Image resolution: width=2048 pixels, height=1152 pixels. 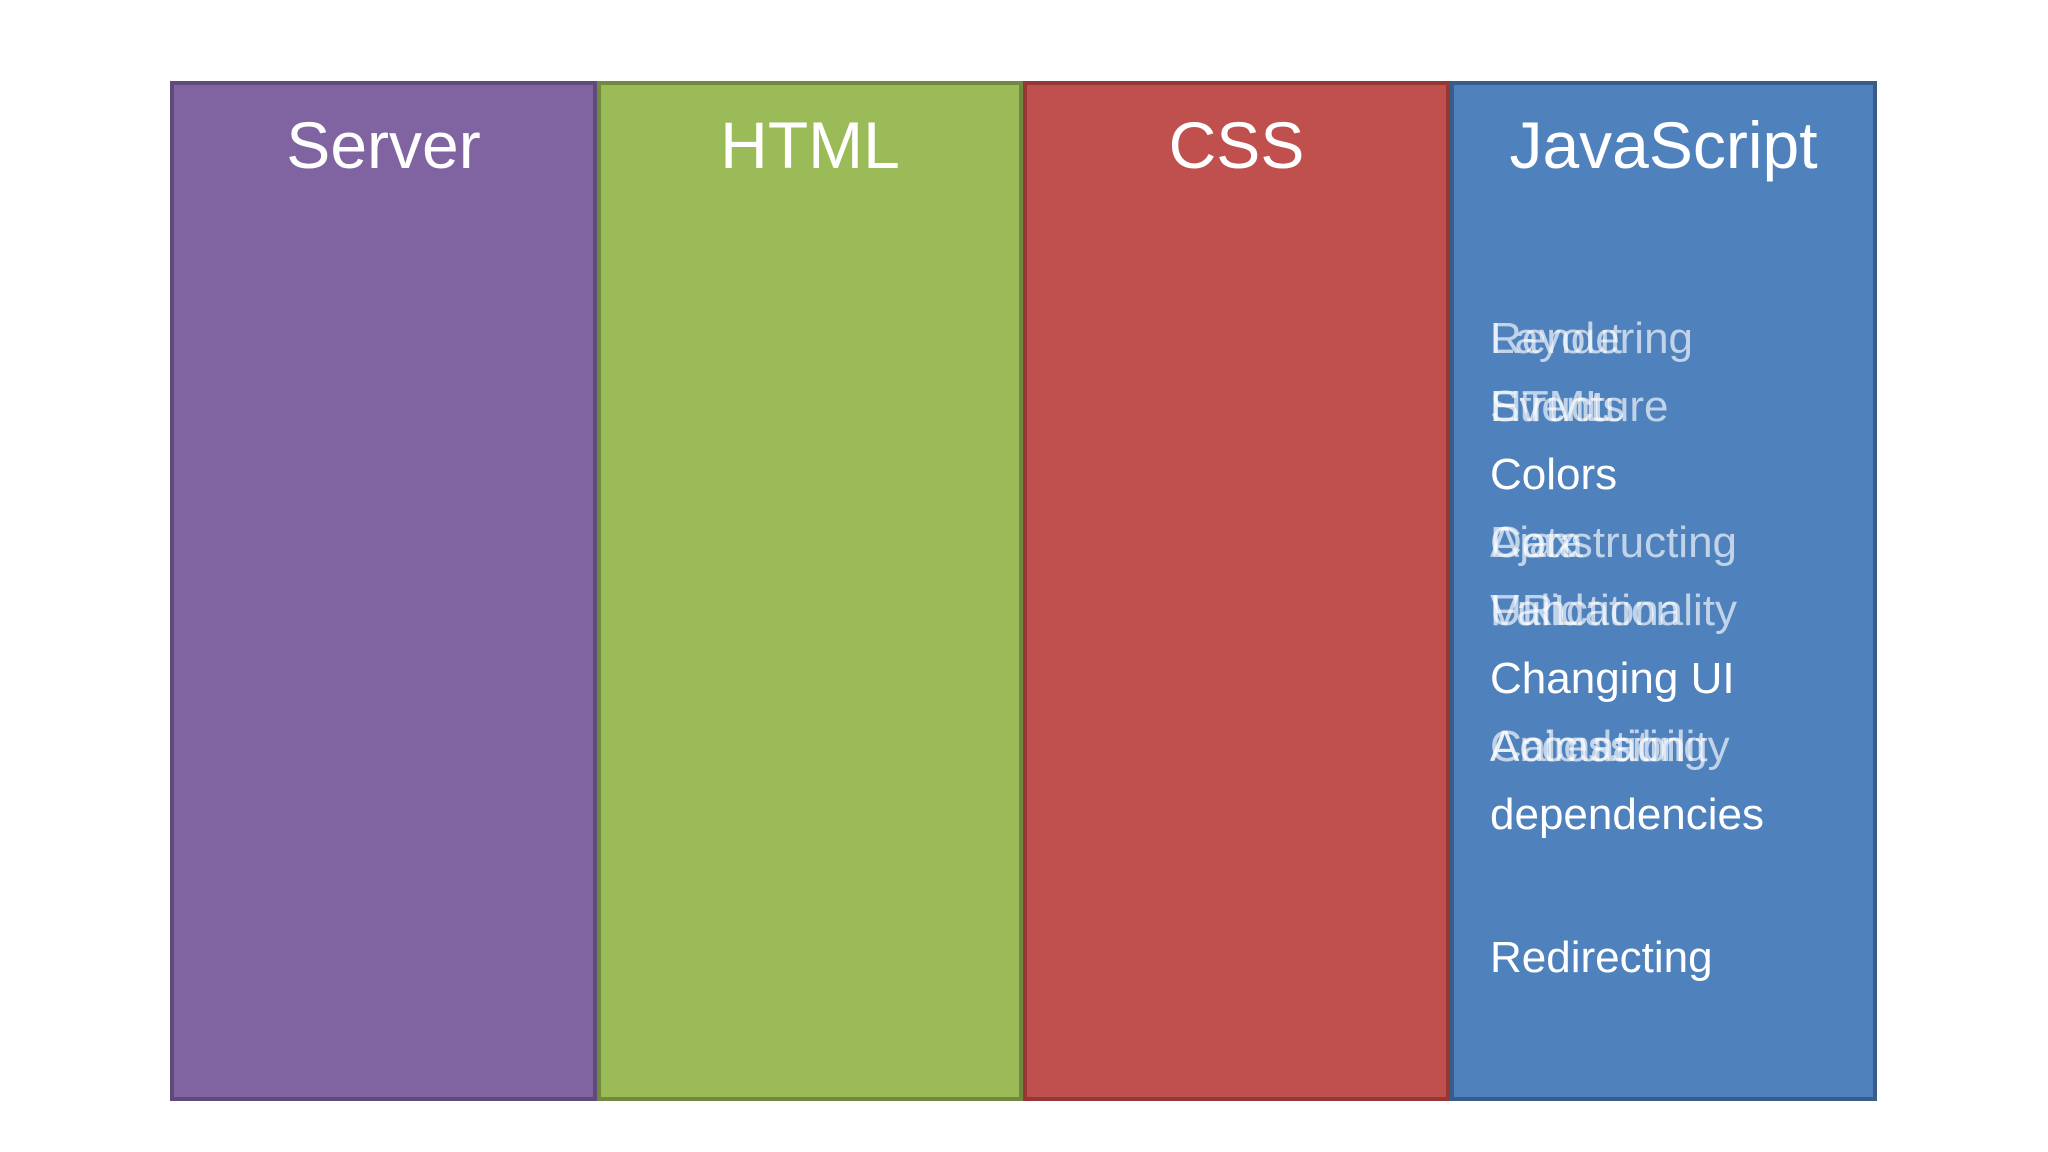 What do you see at coordinates (1550, 406) in the screenshot?
I see `list-item: HTML` at bounding box center [1550, 406].